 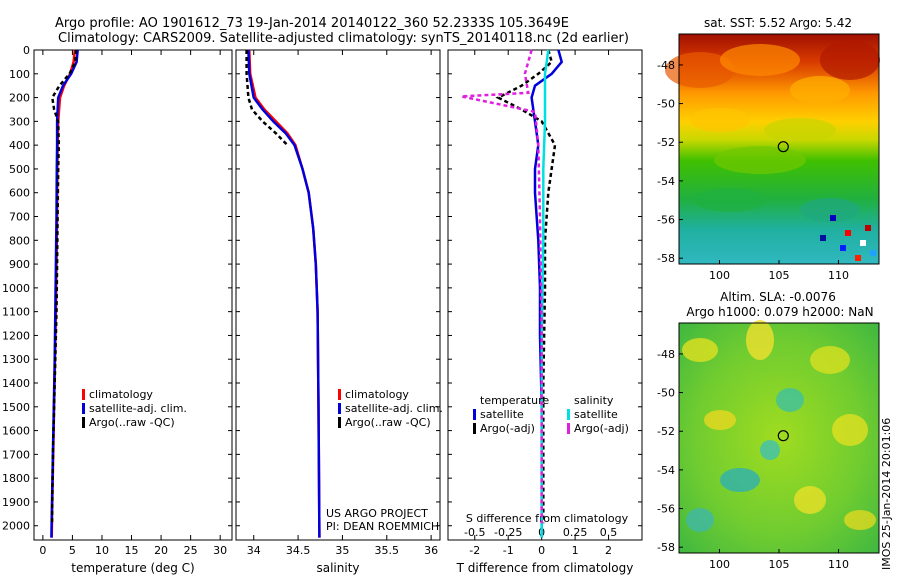 What do you see at coordinates (19, 74) in the screenshot?
I see `y-tick-label: 100` at bounding box center [19, 74].